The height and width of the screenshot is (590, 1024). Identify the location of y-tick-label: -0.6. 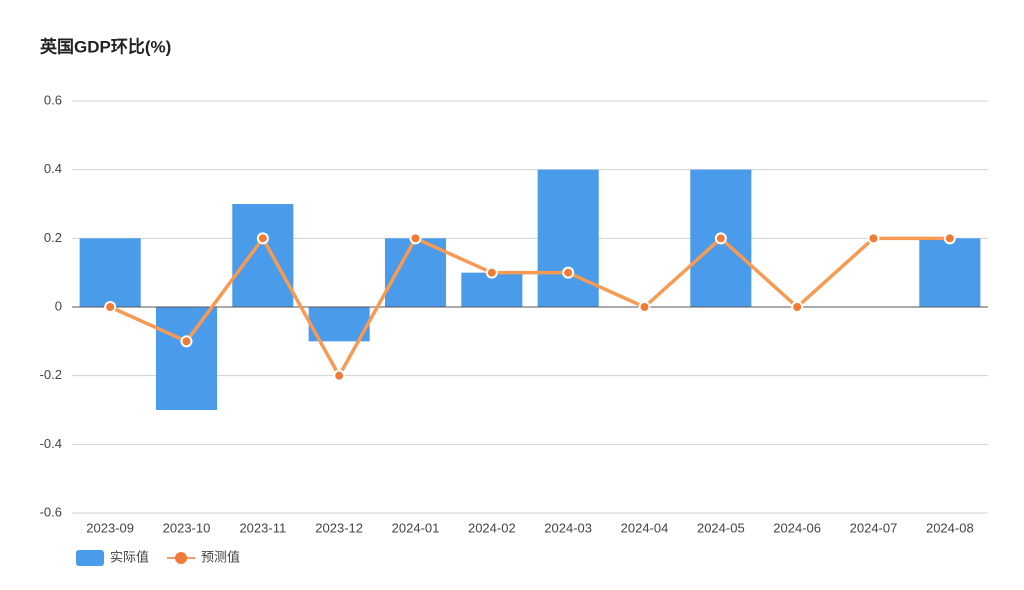
(51, 511).